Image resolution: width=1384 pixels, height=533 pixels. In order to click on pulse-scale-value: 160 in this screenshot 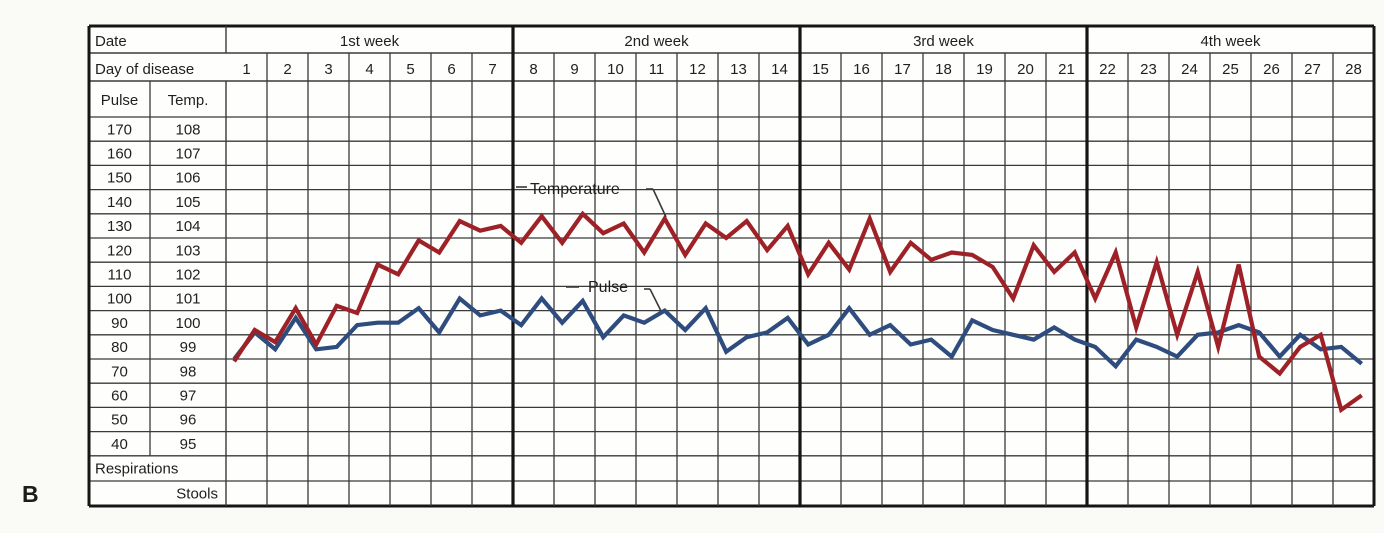, I will do `click(119, 154)`.